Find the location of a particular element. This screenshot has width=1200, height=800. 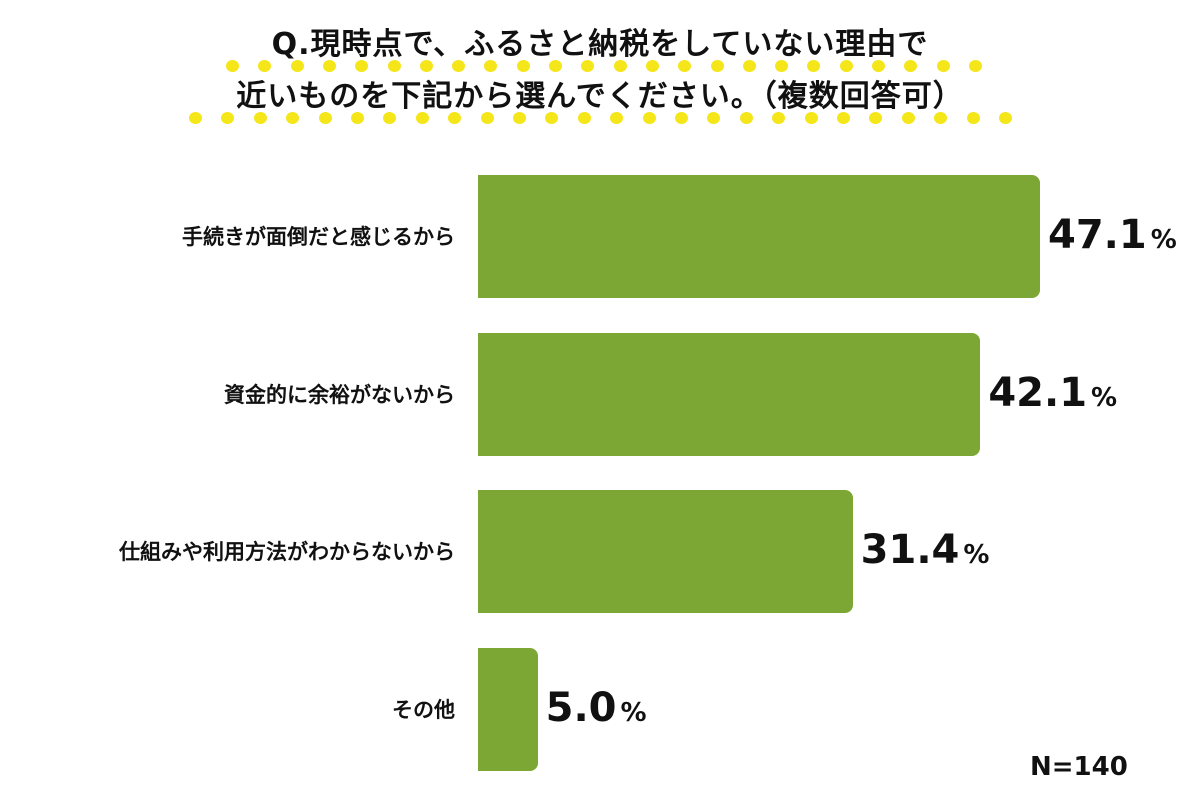

value-label: 47.1% is located at coordinates (1112, 239).